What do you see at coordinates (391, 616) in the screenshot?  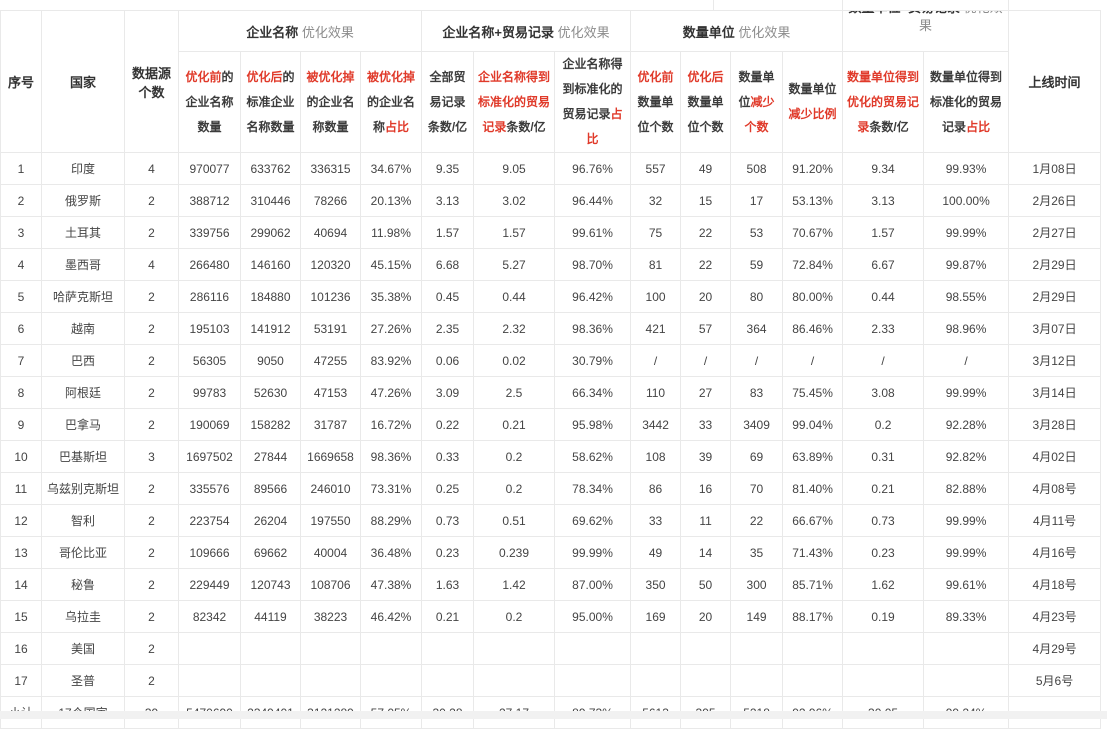 I see `table-cell: 46.42%` at bounding box center [391, 616].